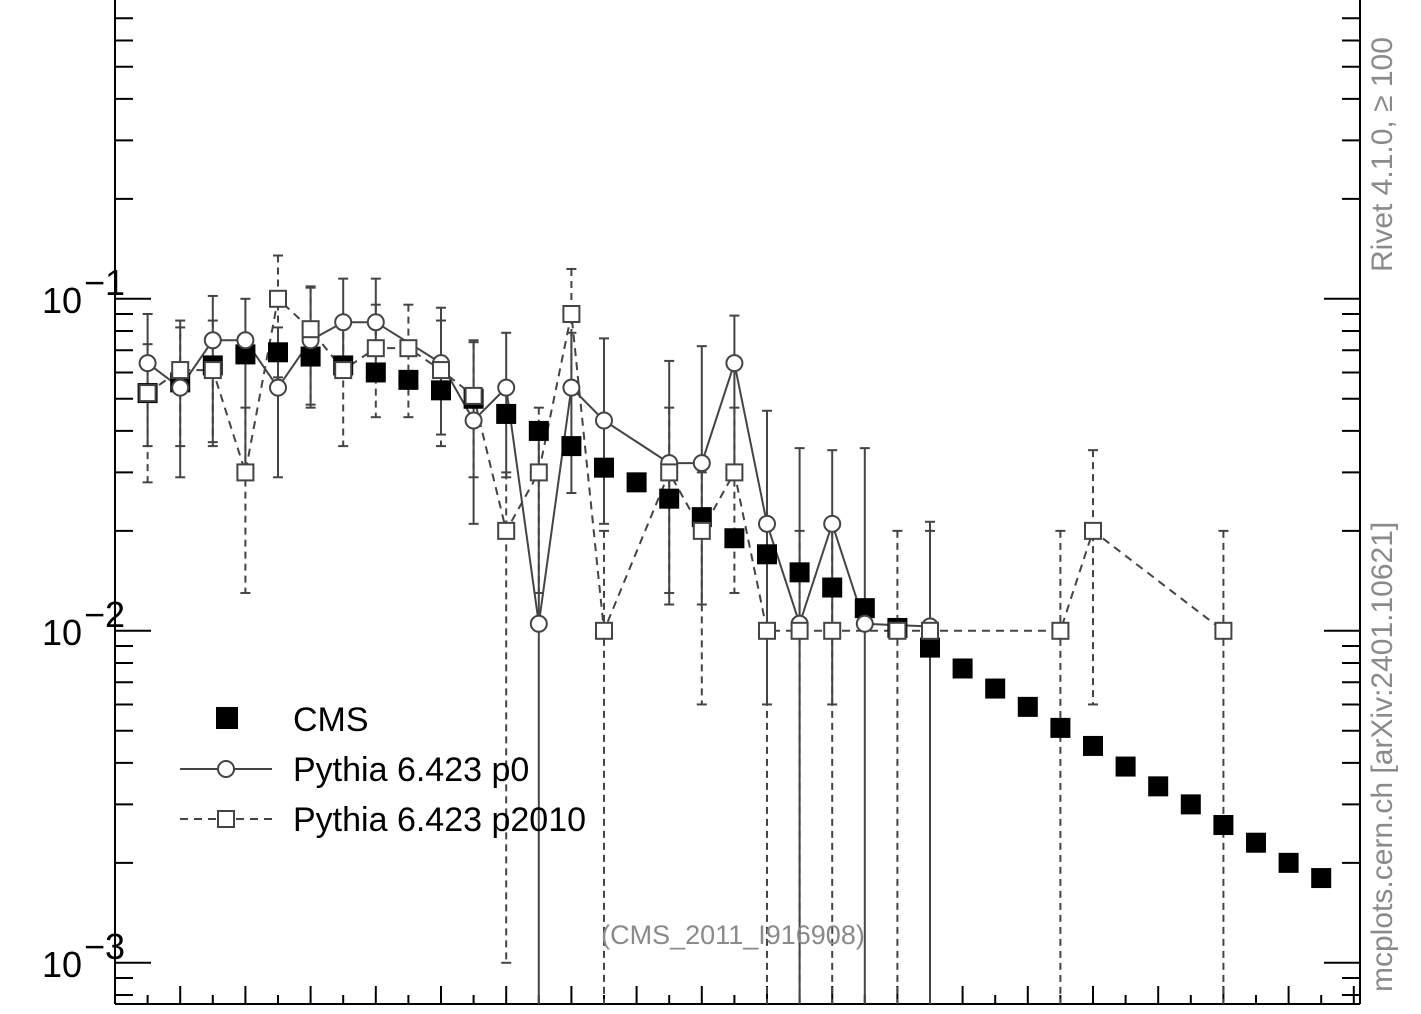 The image size is (1421, 1014). Describe the element at coordinates (104, 282) in the screenshot. I see `y-tick-label-exponent: −1` at that location.